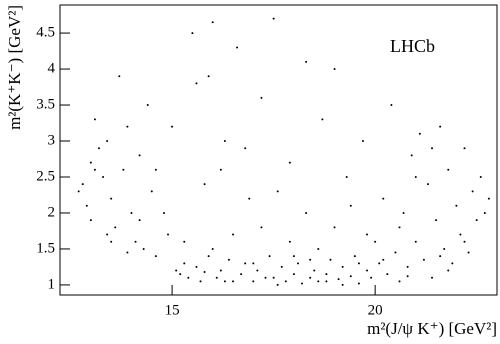  What do you see at coordinates (432, 328) in the screenshot?
I see `x-axis-title: m²(J/ψ K⁺) [GeV²]` at bounding box center [432, 328].